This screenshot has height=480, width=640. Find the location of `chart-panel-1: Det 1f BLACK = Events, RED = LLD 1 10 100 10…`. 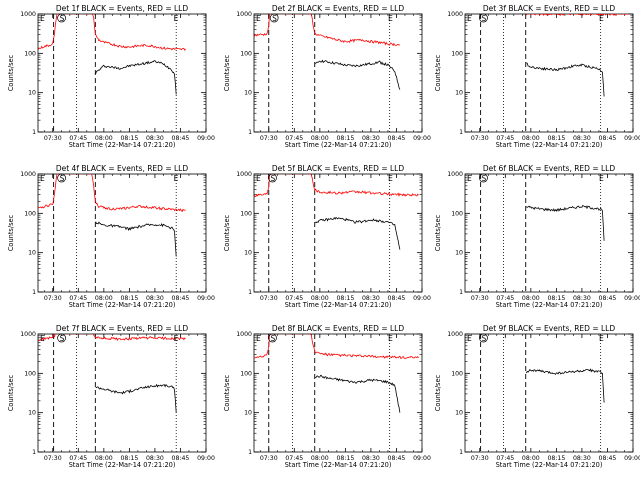

chart-panel-1: Det 1f BLACK = Events, RED = LLD 1 10 100 10… is located at coordinates (111, 76).